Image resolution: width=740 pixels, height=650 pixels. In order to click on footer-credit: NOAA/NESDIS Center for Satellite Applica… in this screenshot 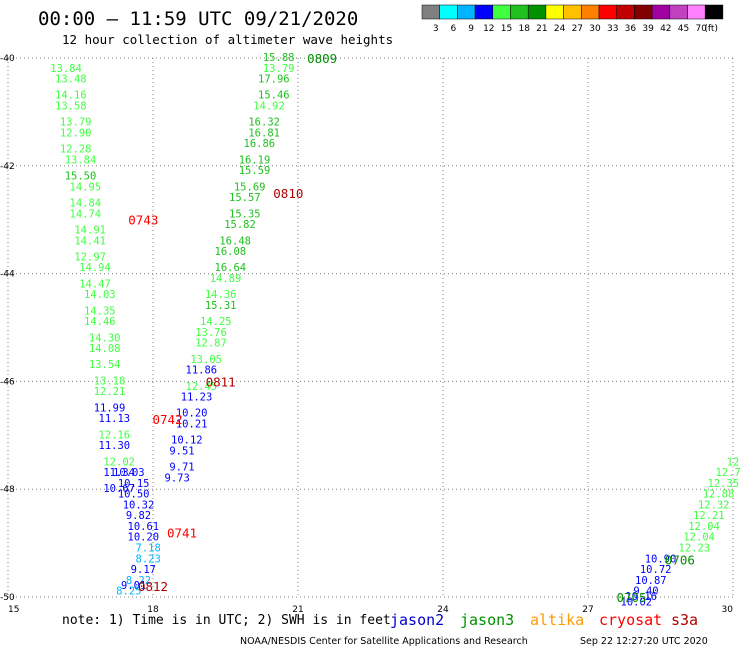, I will do `click(384, 641)`.